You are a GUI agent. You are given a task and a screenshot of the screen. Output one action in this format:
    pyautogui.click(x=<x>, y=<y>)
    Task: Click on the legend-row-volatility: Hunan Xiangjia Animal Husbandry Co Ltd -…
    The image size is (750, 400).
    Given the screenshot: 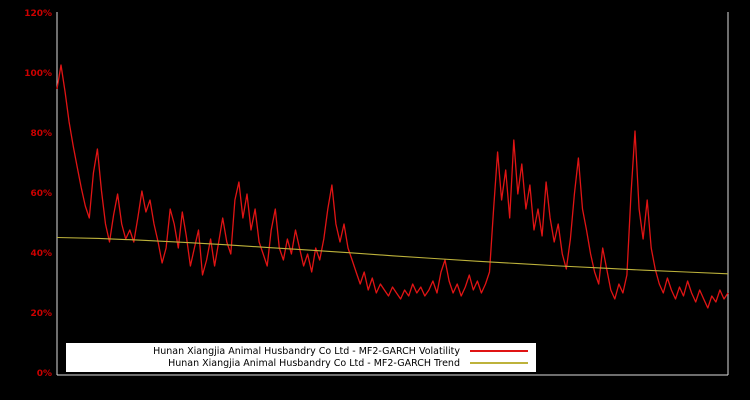 What is the action you would take?
    pyautogui.click(x=301, y=351)
    